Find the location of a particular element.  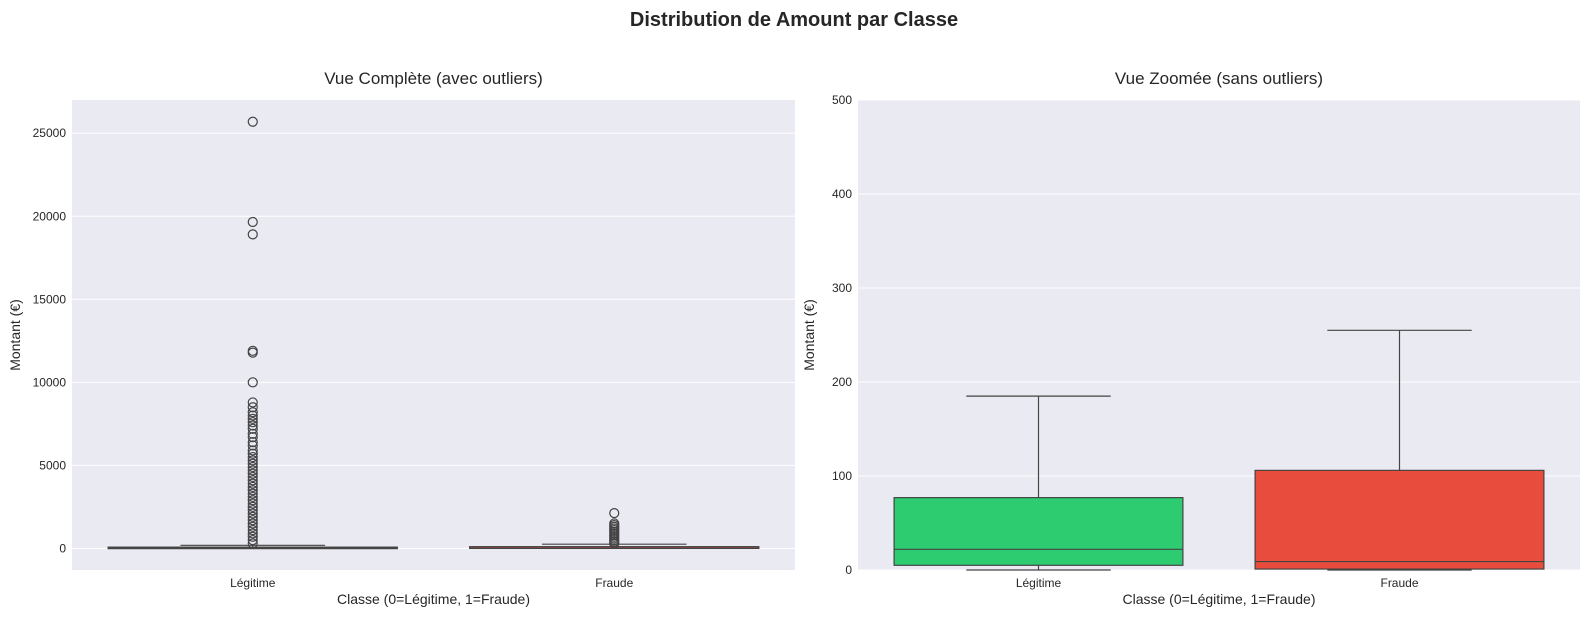

y-tick-label: 100 is located at coordinates (842, 476).